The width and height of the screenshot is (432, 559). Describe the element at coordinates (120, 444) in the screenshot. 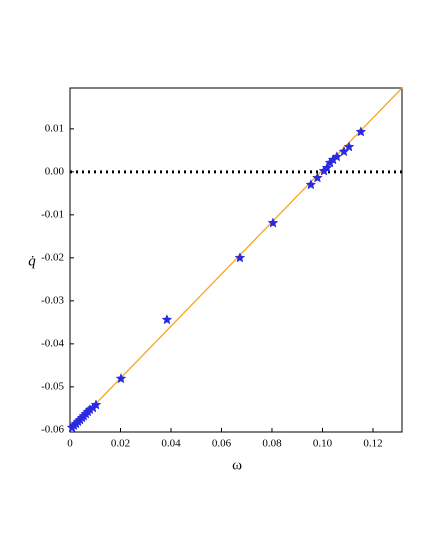

I see `x-tick-label: 0.02` at that location.